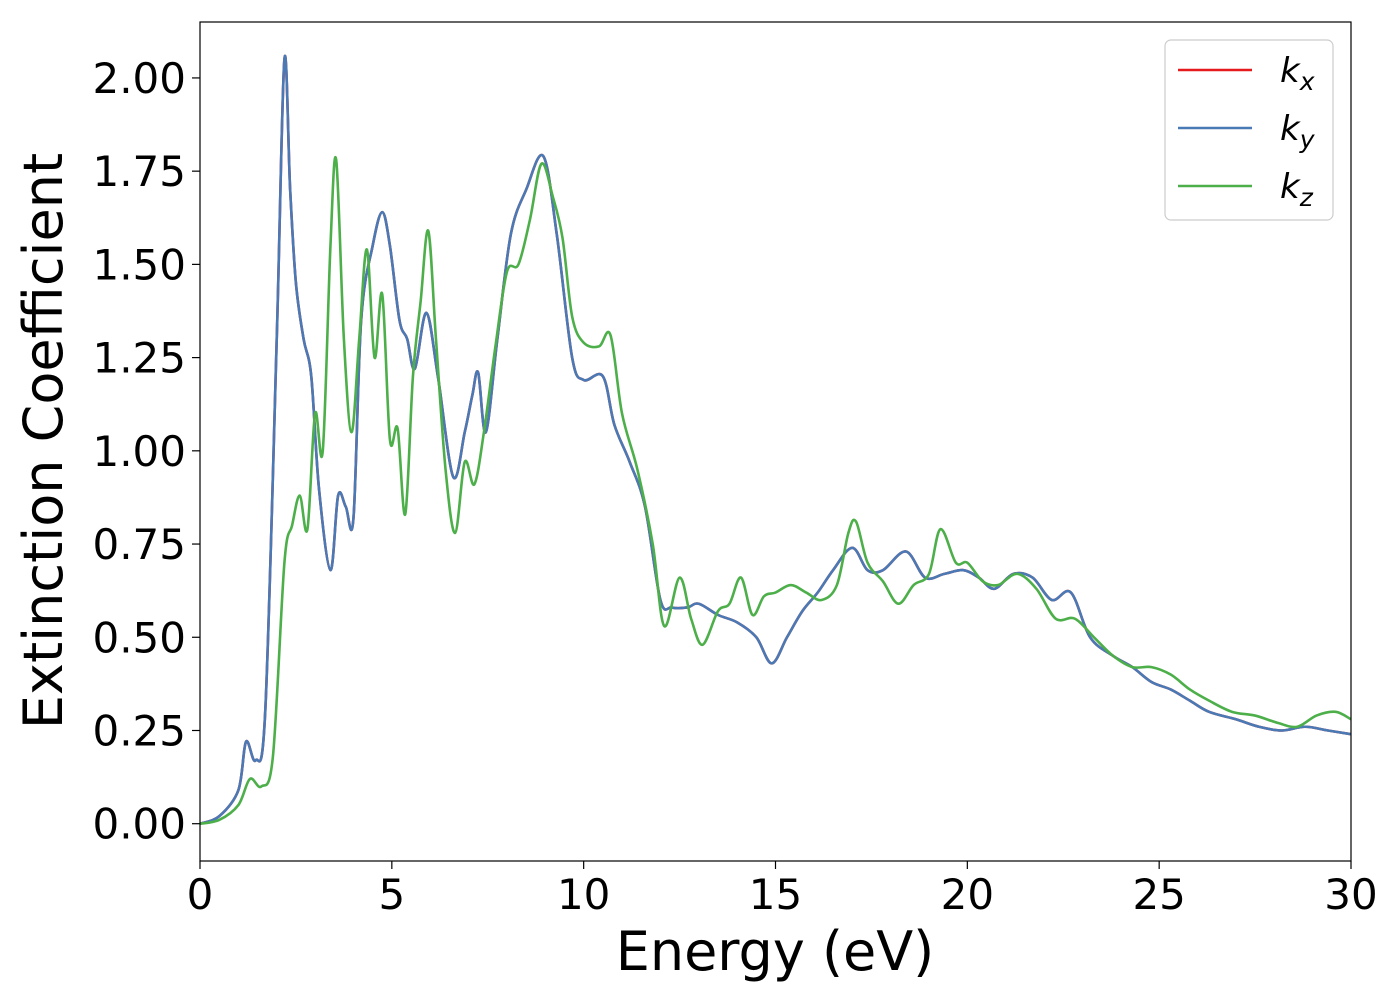 This screenshot has height=1000, width=1400. Describe the element at coordinates (43, 441) in the screenshot. I see `y-axis-label: Extinction Coefficient` at that location.